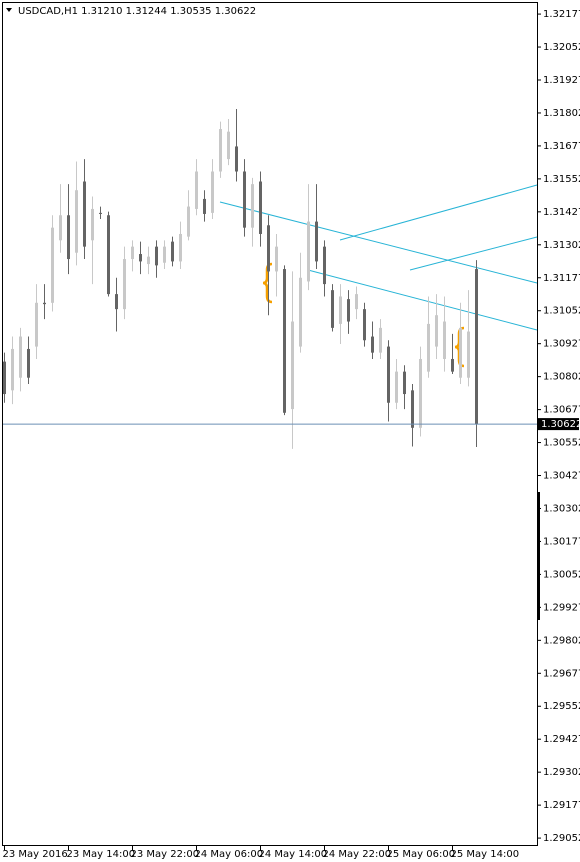 This screenshot has width=580, height=862. I want to click on y-tick-label: 1.30177, so click(561, 541).